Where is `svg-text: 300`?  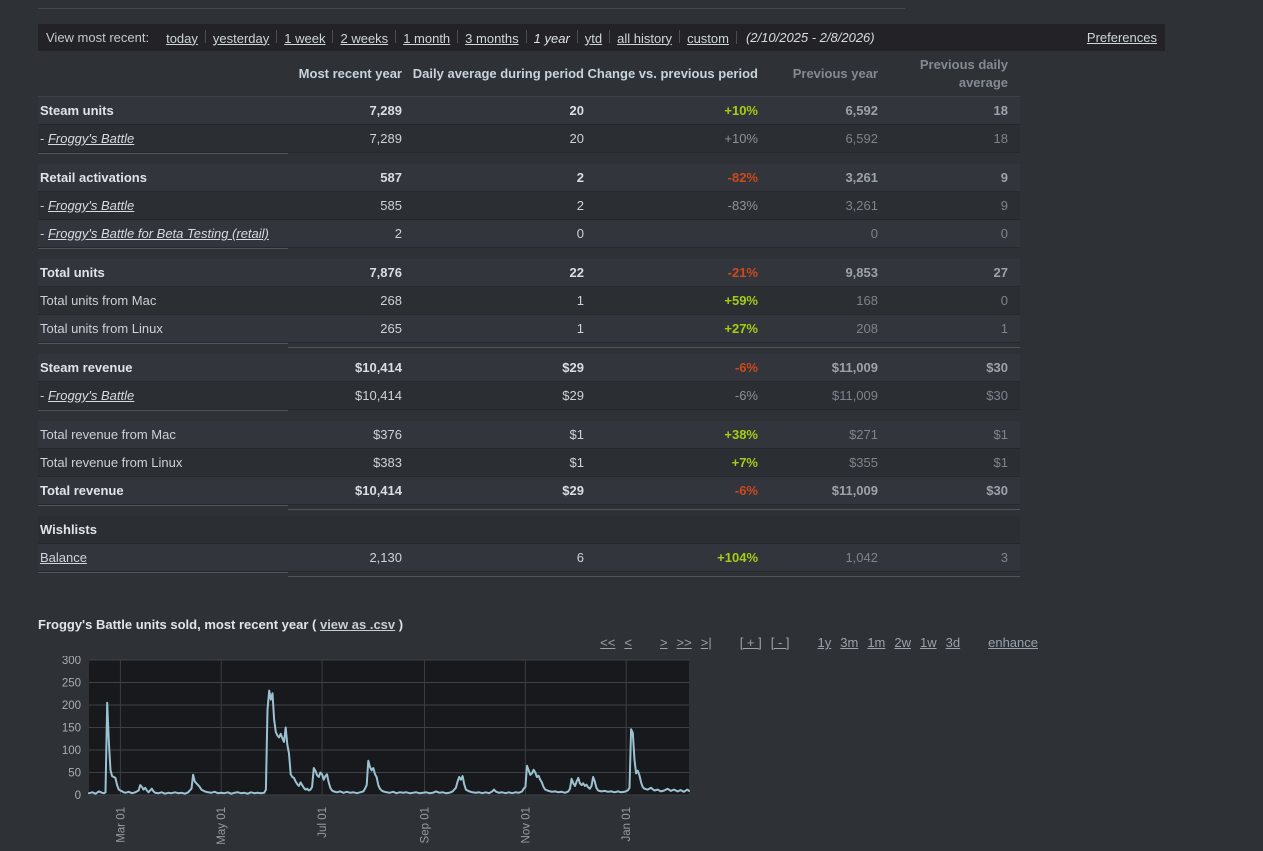
svg-text: 300 is located at coordinates (71, 661).